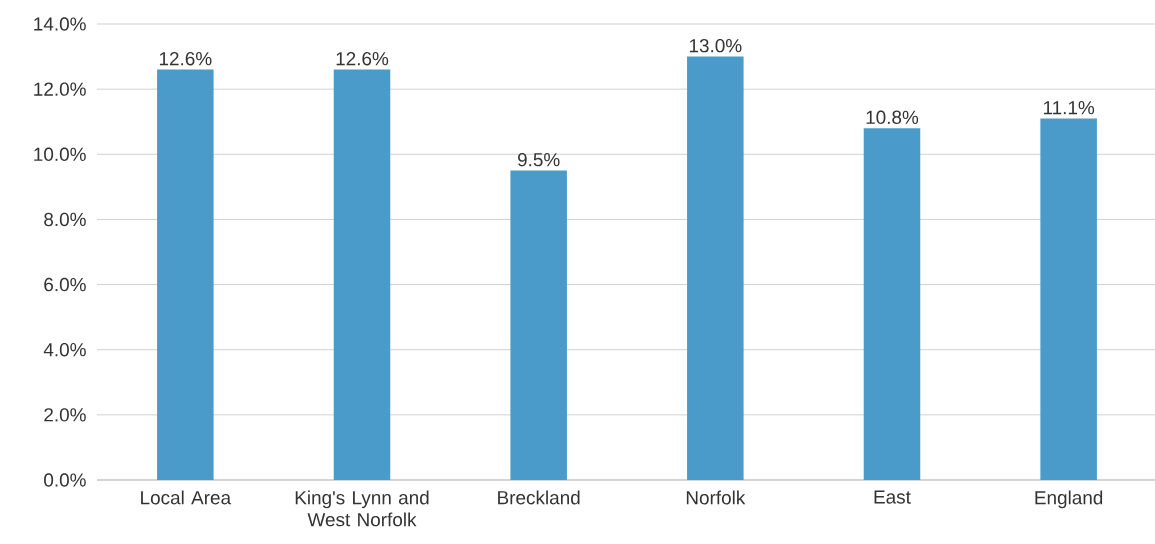 This screenshot has height=544, width=1155. What do you see at coordinates (186, 497) in the screenshot?
I see `x-tick-label: Local Area` at bounding box center [186, 497].